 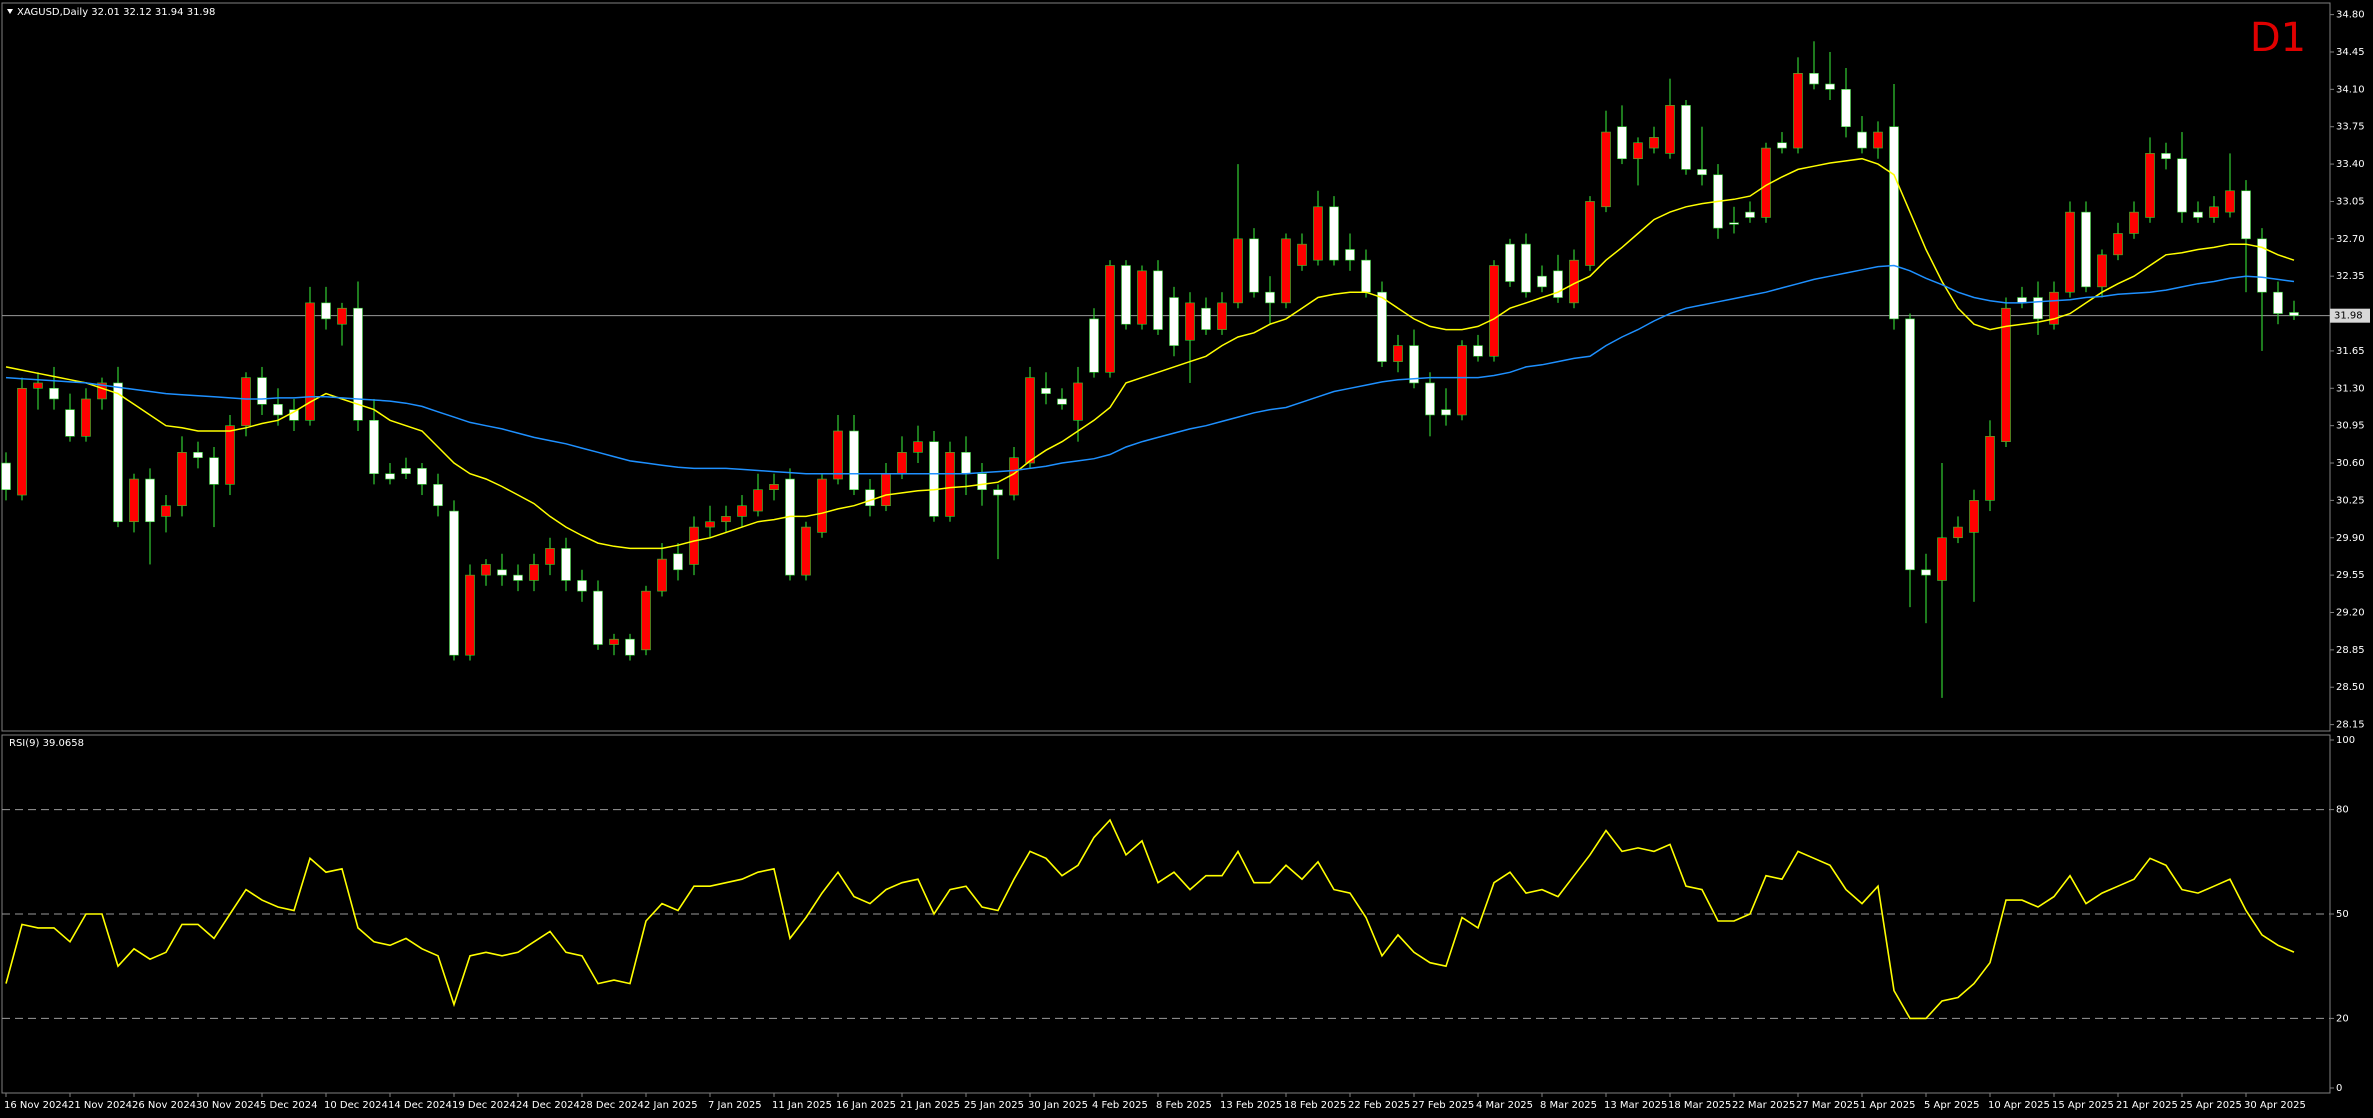 I want to click on y-tick-label: 100, so click(x=2345, y=740).